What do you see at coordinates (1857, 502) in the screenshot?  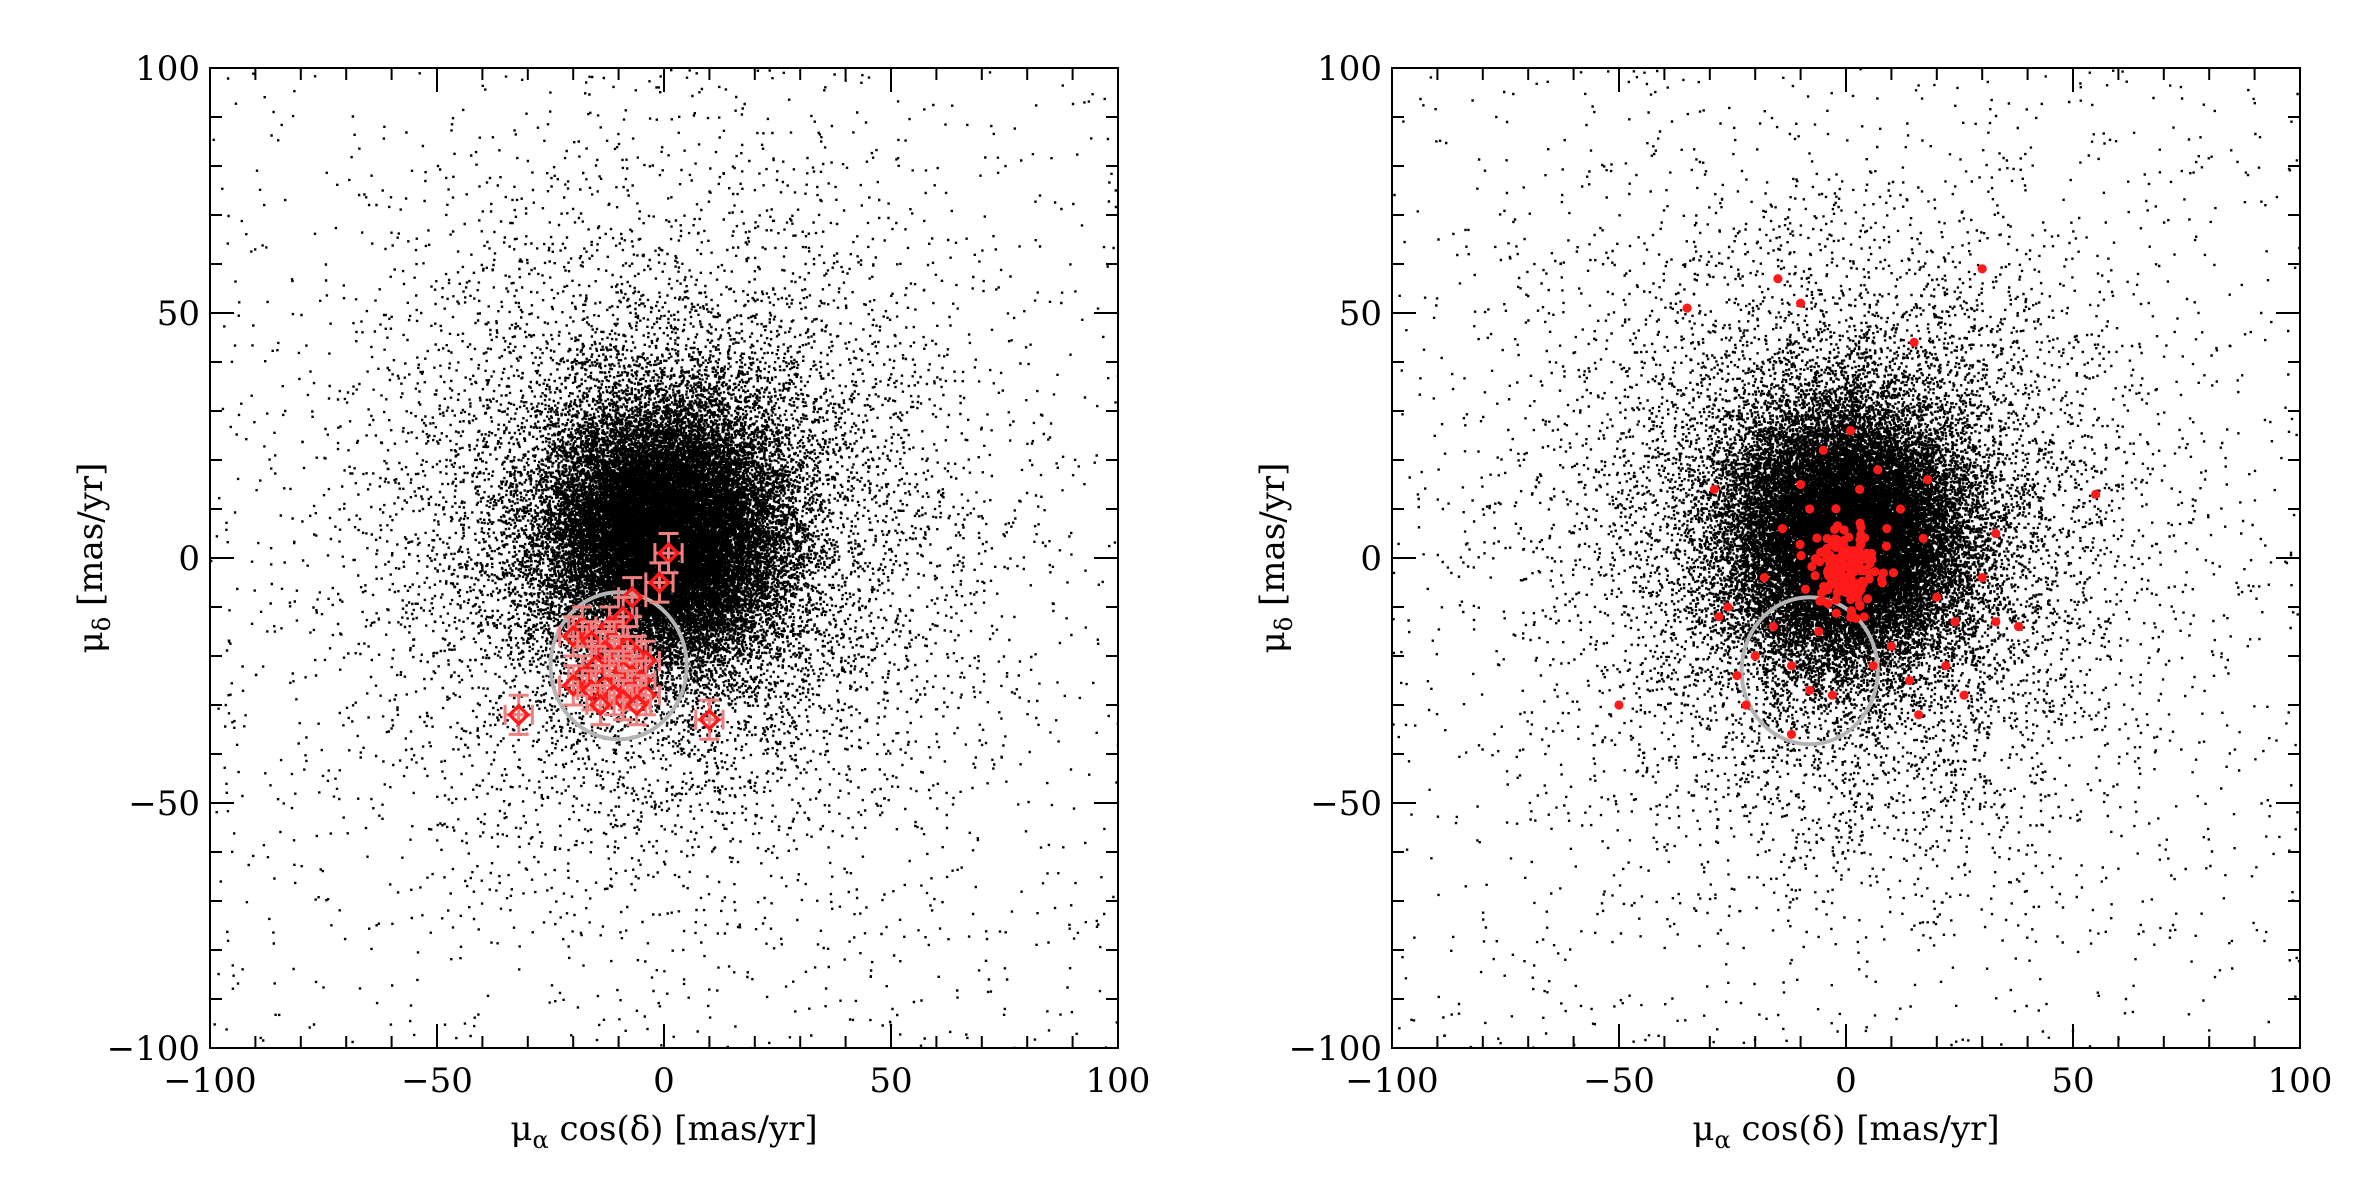 I see `member-points` at bounding box center [1857, 502].